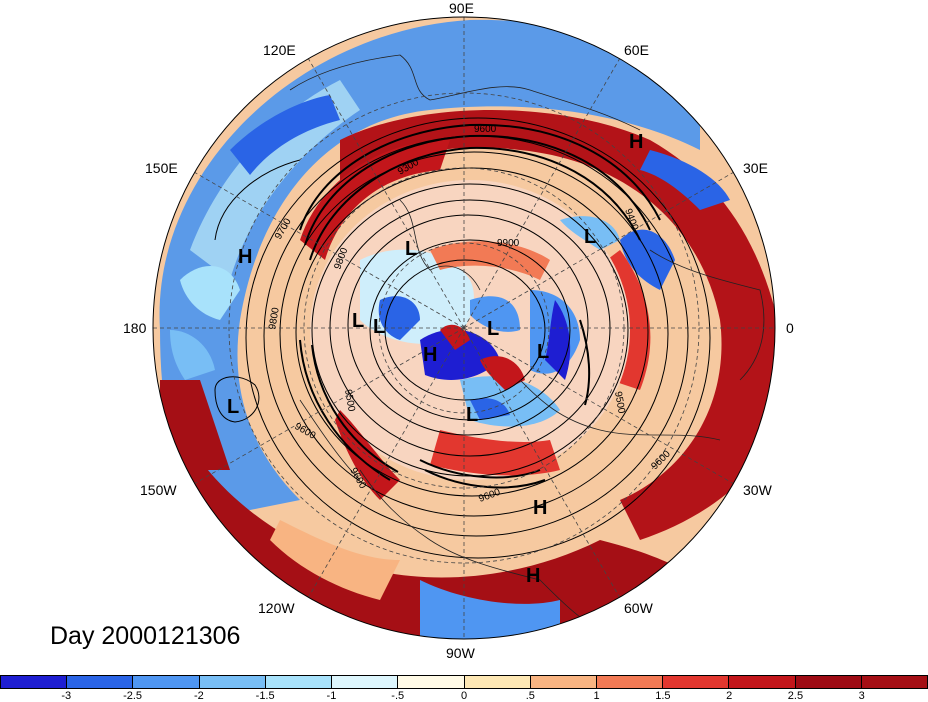 This screenshot has height=702, width=928. What do you see at coordinates (861, 696) in the screenshot?
I see `colorbar-tick-label: 3` at bounding box center [861, 696].